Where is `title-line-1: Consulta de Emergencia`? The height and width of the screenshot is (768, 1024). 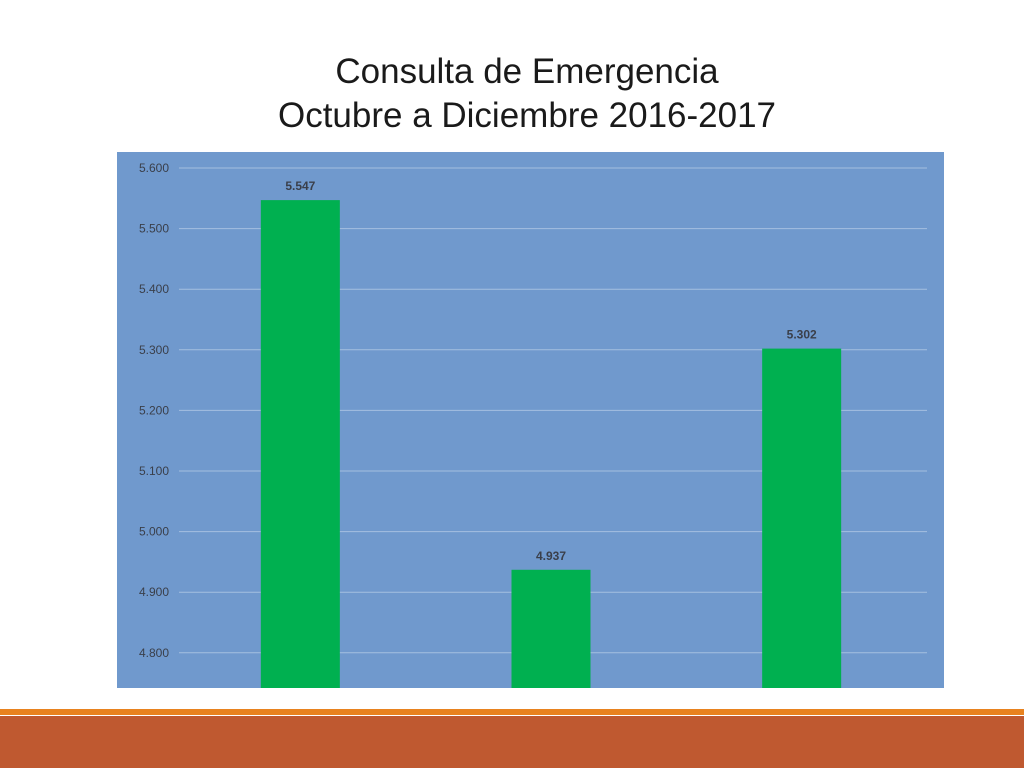 title-line-1: Consulta de Emergencia is located at coordinates (527, 71).